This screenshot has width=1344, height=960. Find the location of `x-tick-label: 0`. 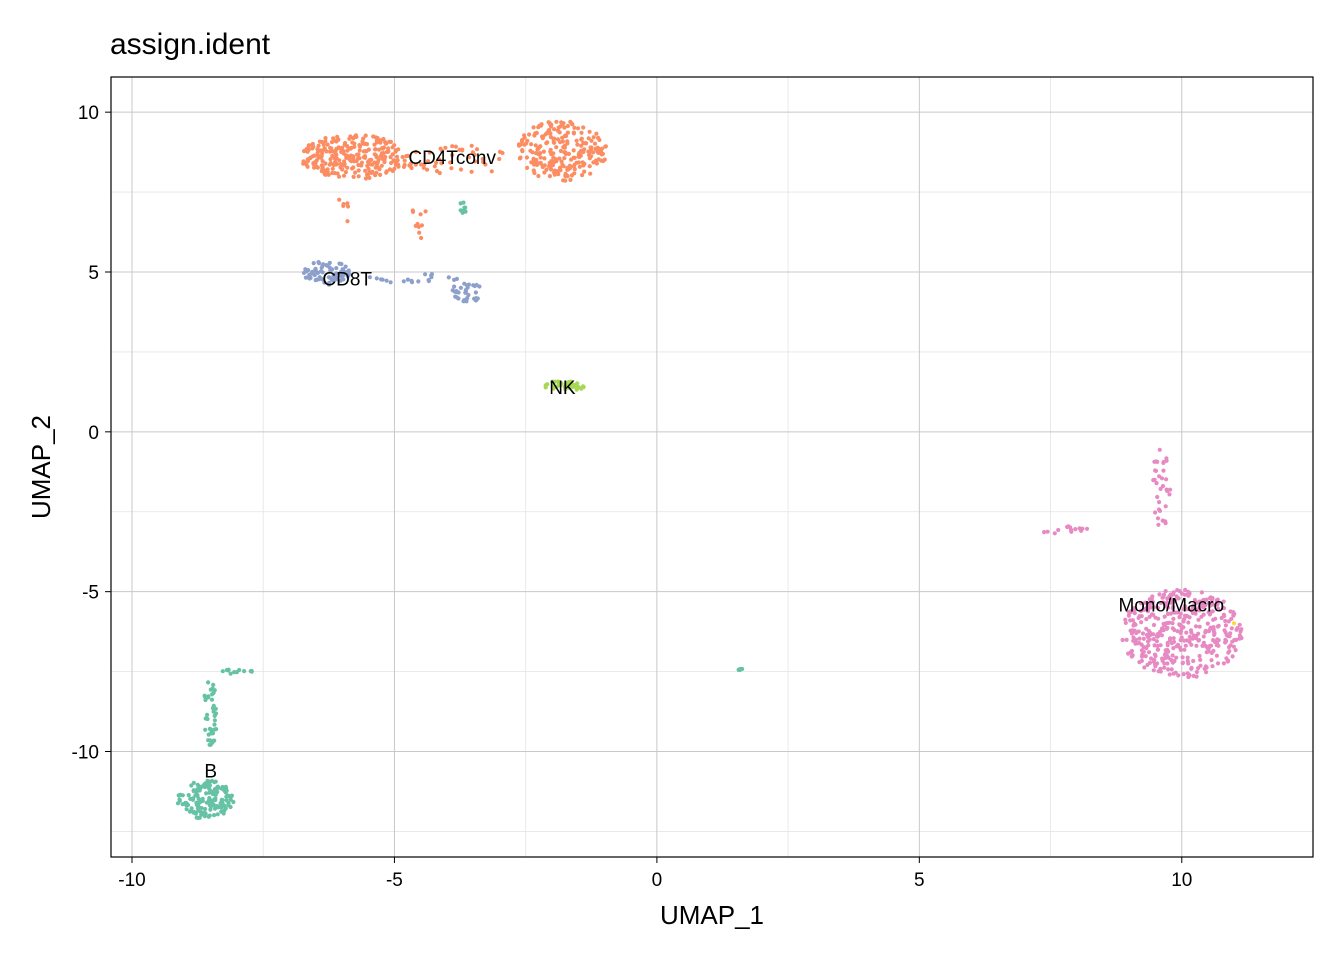

x-tick-label: 0 is located at coordinates (657, 880).